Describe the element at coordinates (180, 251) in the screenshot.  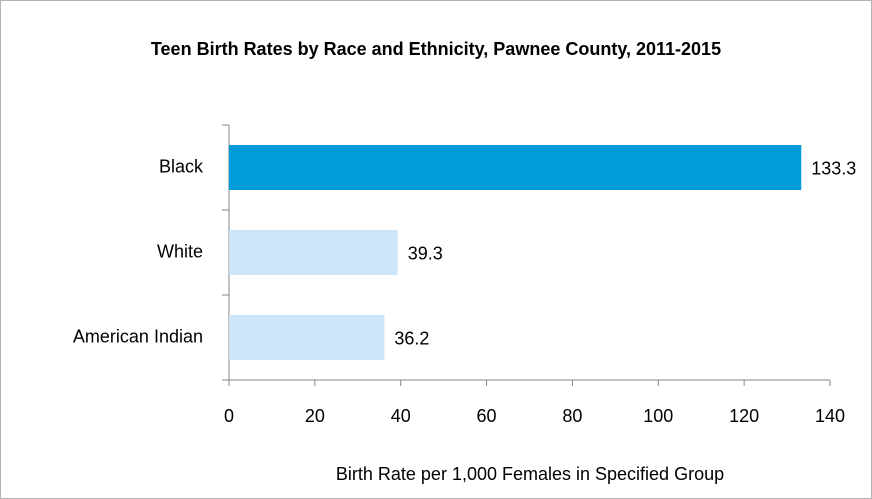
I see `y-tick-label: White` at that location.